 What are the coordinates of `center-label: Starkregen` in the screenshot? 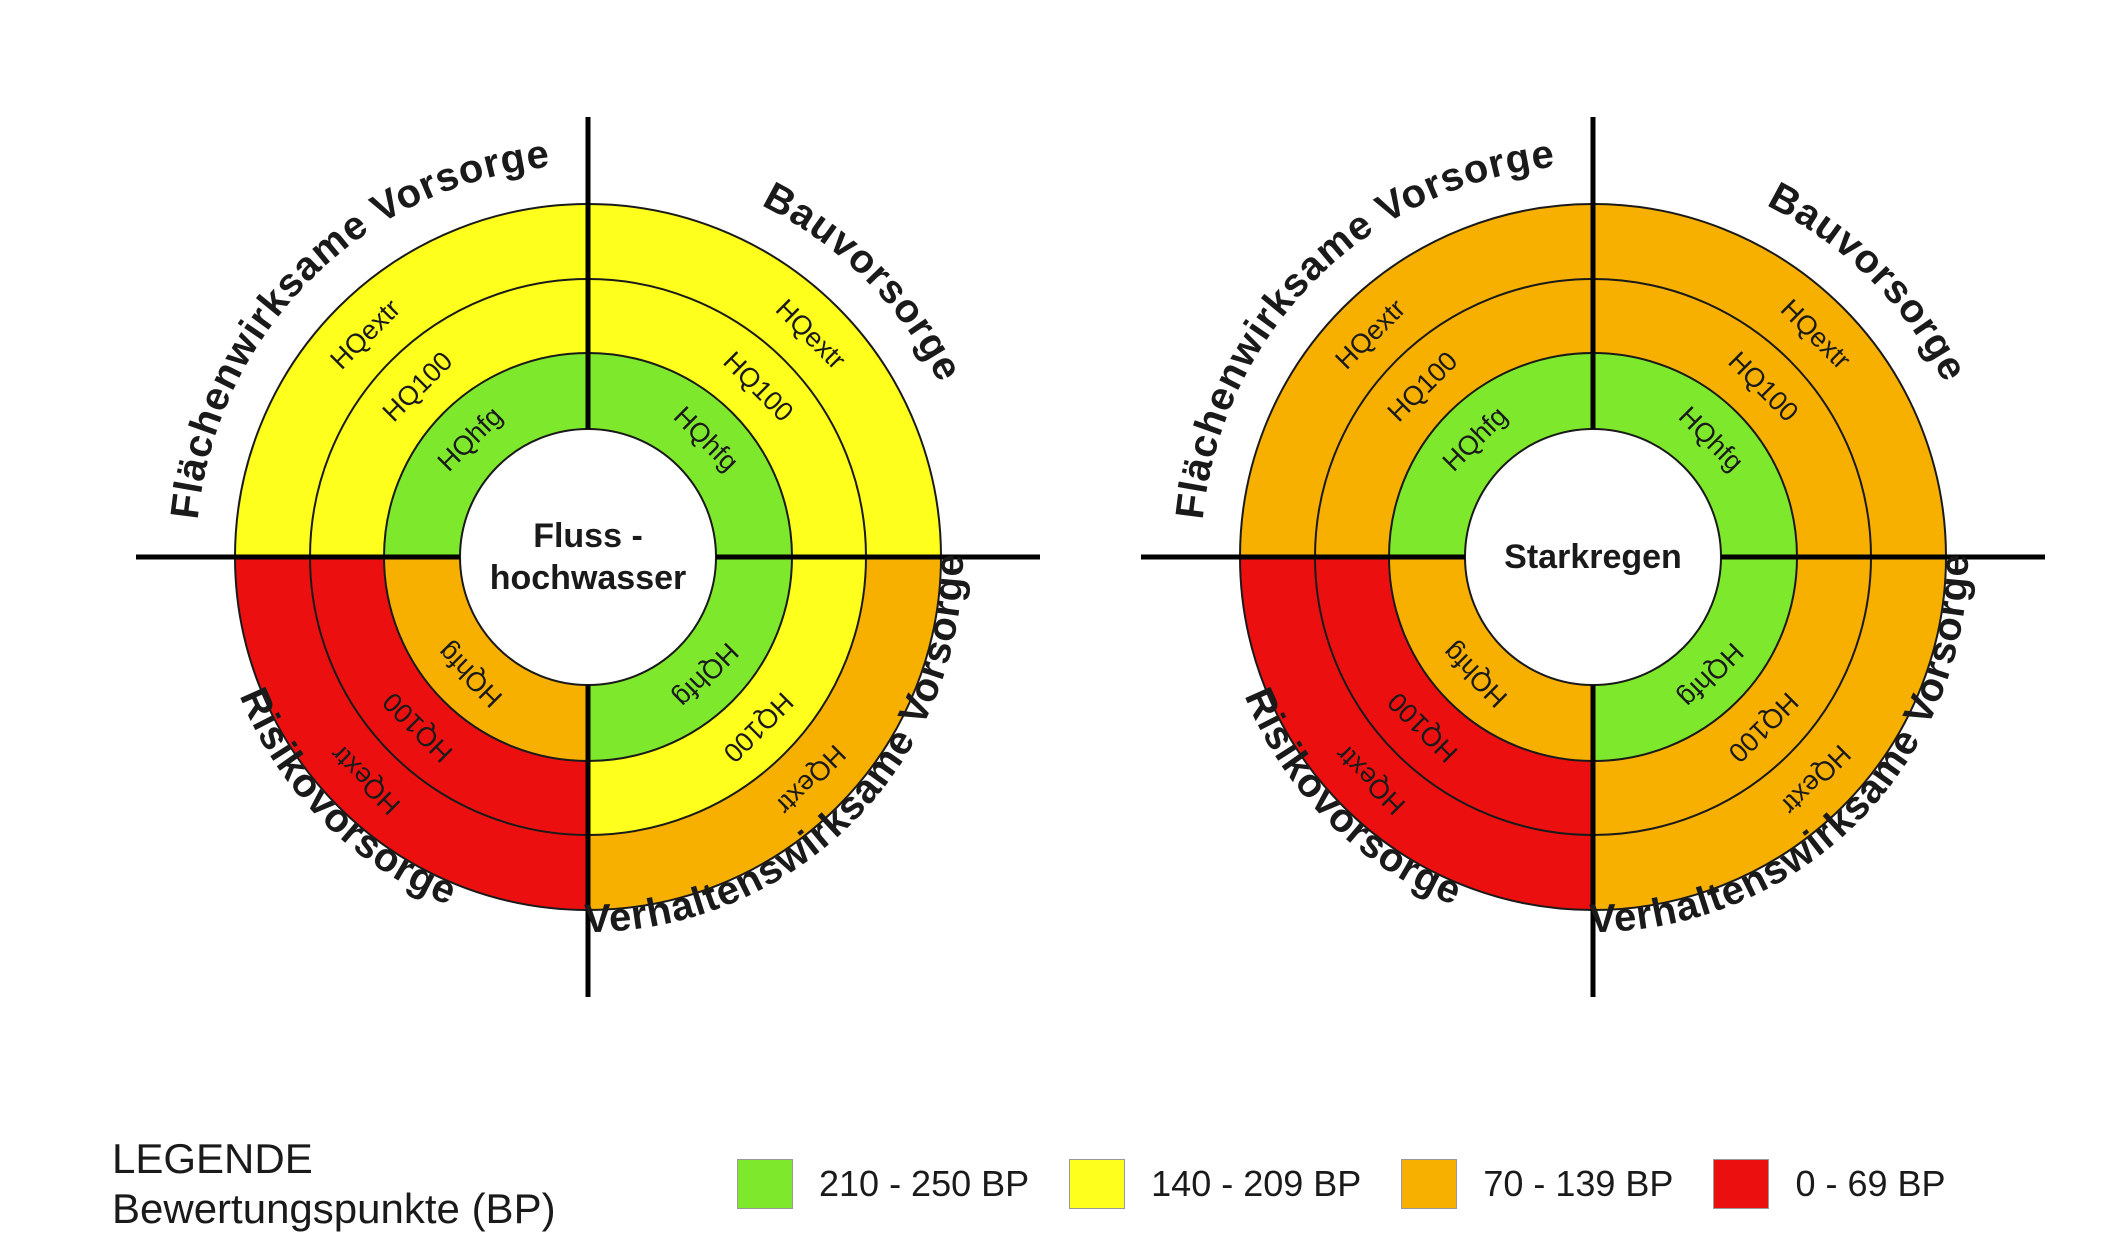 It's located at (1593, 557).